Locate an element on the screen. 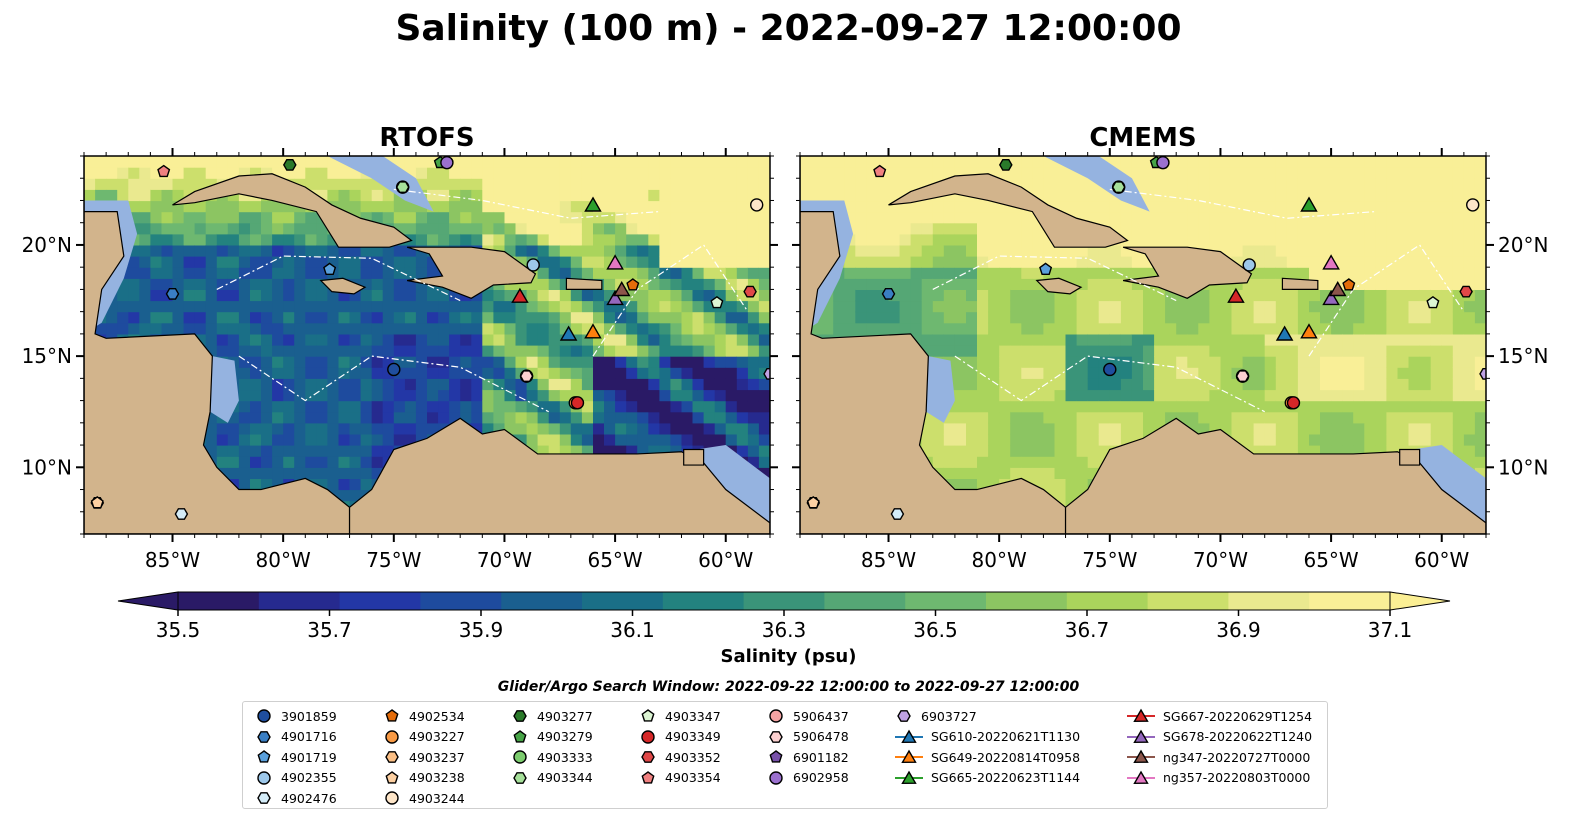 The width and height of the screenshot is (1577, 826). legend-label: 4901716 is located at coordinates (309, 736).